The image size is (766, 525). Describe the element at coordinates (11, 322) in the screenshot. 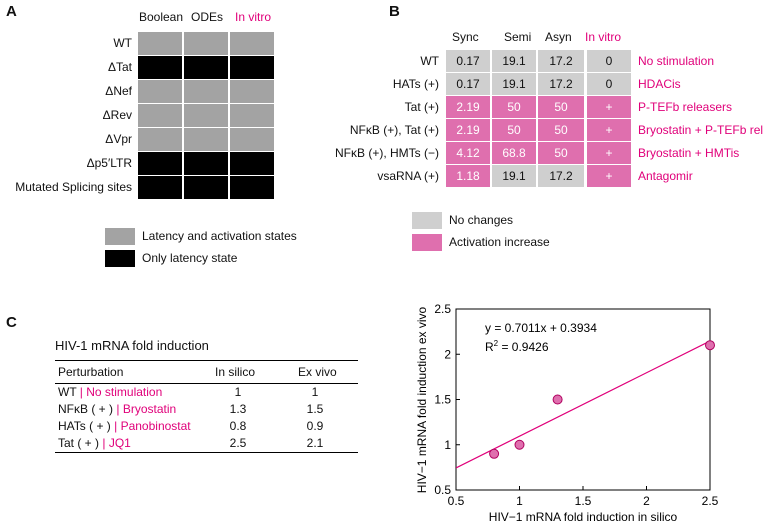

I see `panel-c-letter: C` at that location.